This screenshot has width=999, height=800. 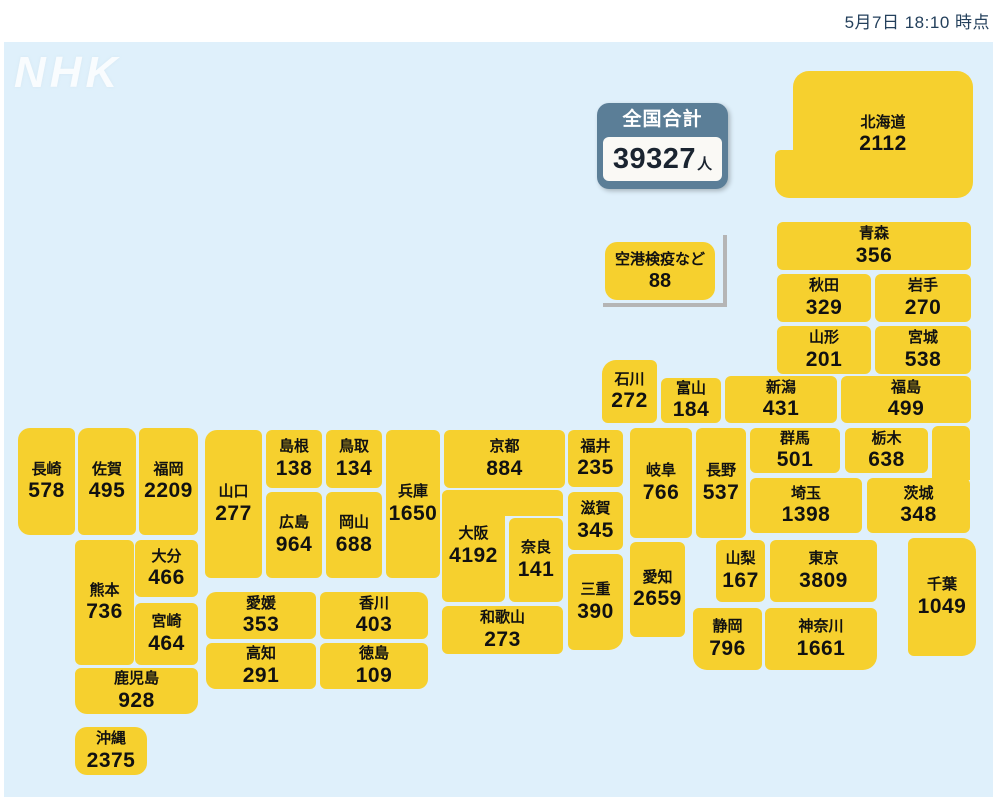 I want to click on prefecture-tile-hiroshima: 広島 964, so click(x=294, y=535).